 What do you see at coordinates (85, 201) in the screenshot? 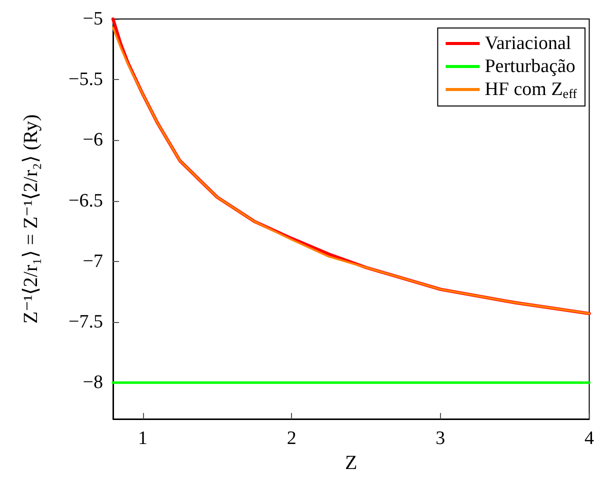
I see `y-tick-label: −6.5` at bounding box center [85, 201].